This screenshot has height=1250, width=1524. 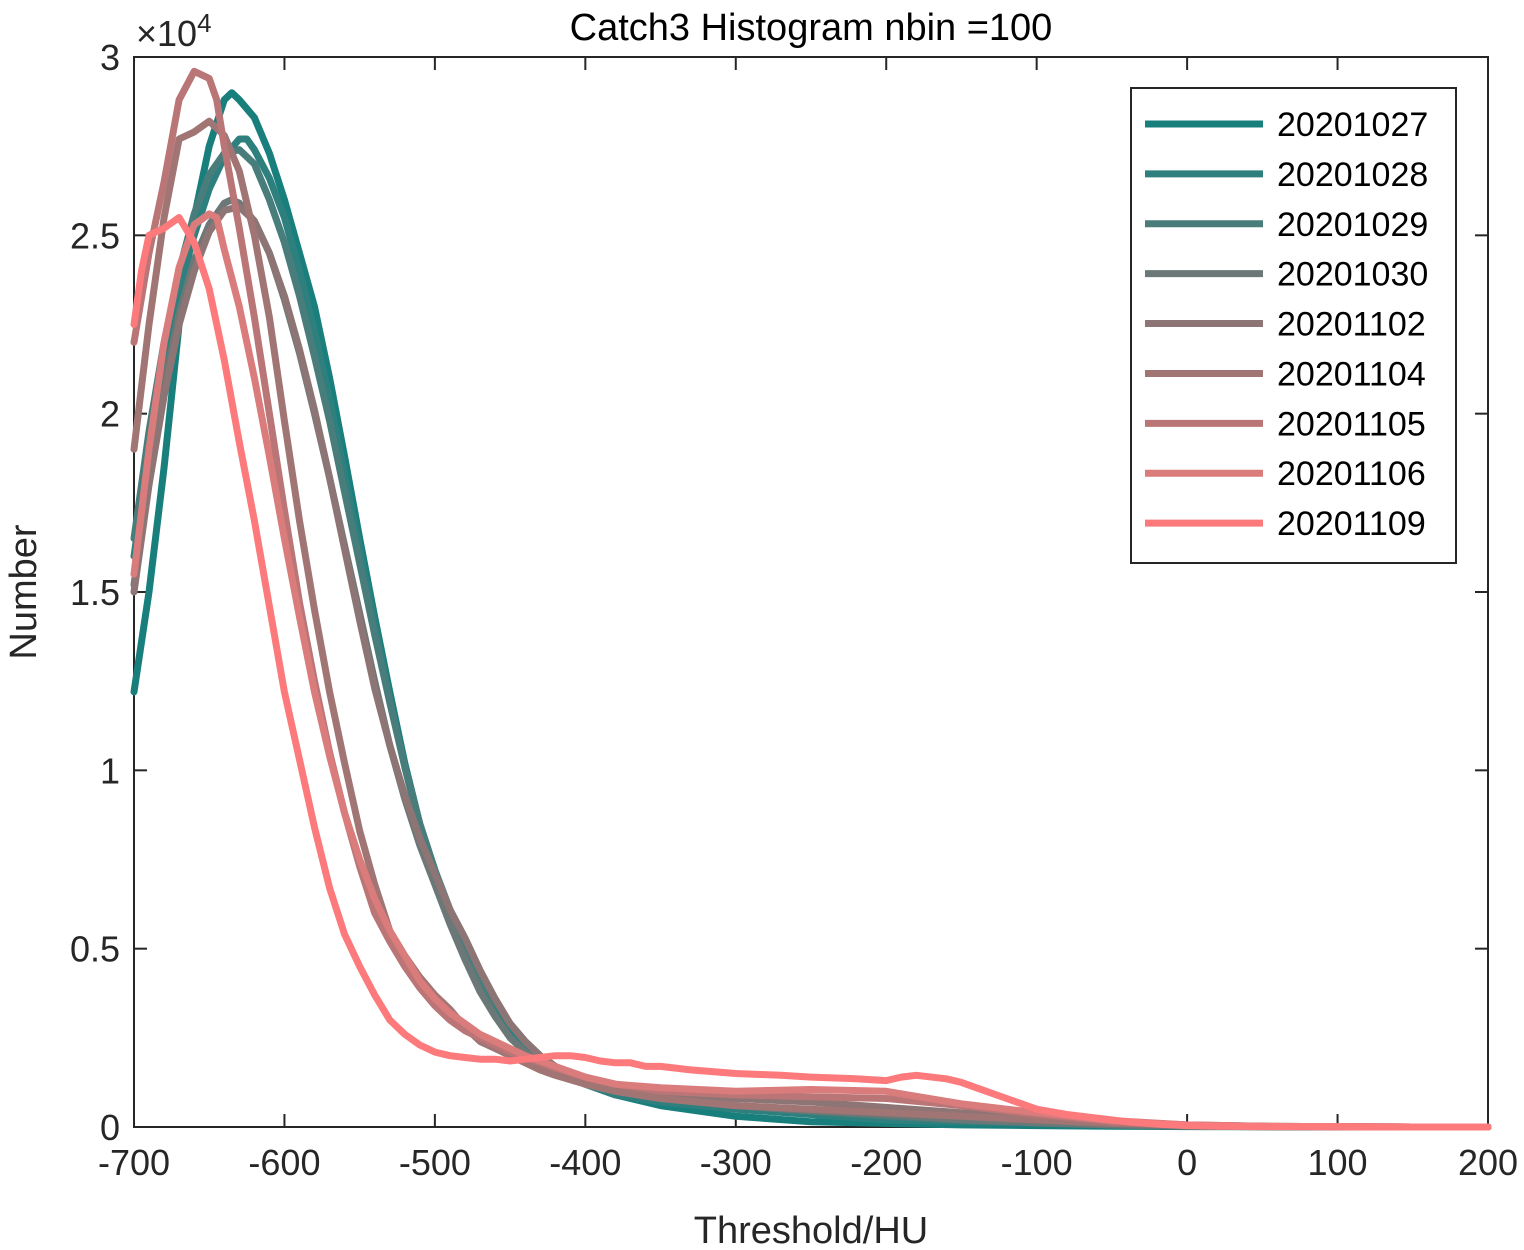 What do you see at coordinates (95, 949) in the screenshot?
I see `y-tick-label: 0.5` at bounding box center [95, 949].